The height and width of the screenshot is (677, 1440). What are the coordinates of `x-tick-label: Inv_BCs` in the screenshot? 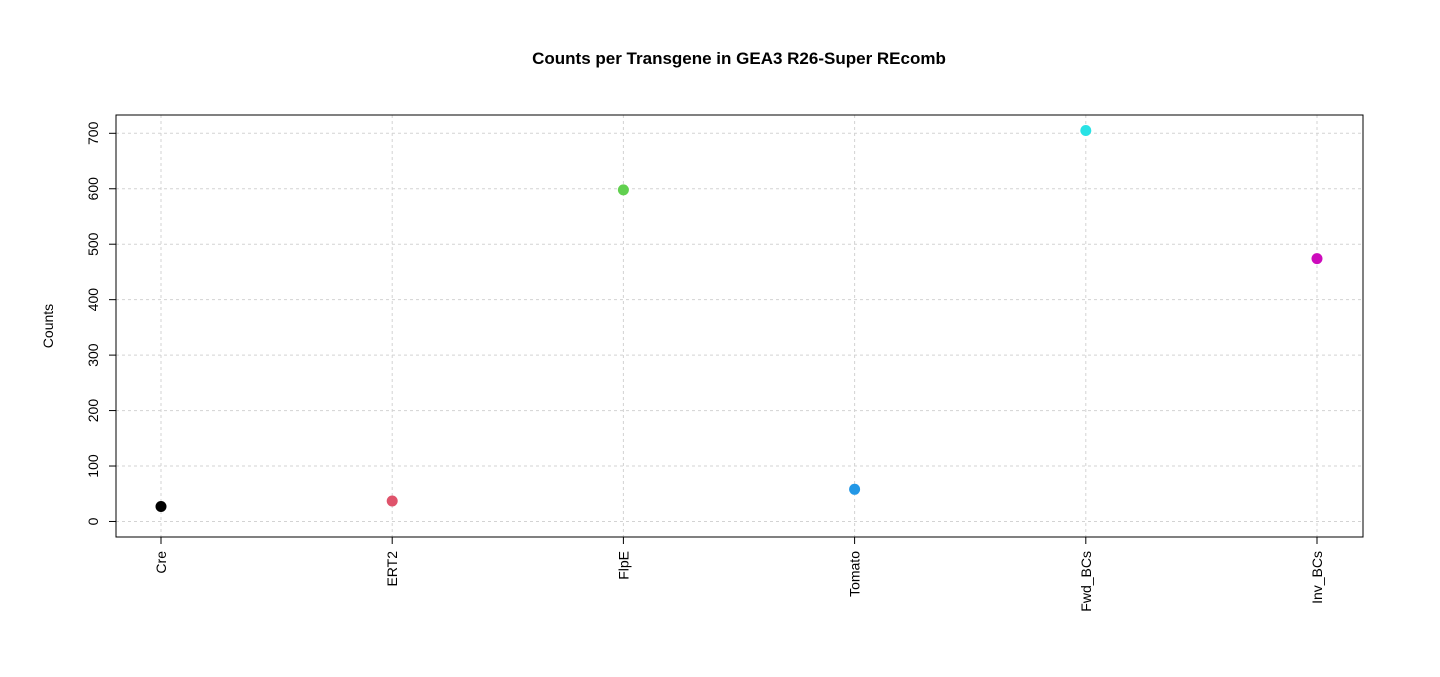 It's located at (1317, 577).